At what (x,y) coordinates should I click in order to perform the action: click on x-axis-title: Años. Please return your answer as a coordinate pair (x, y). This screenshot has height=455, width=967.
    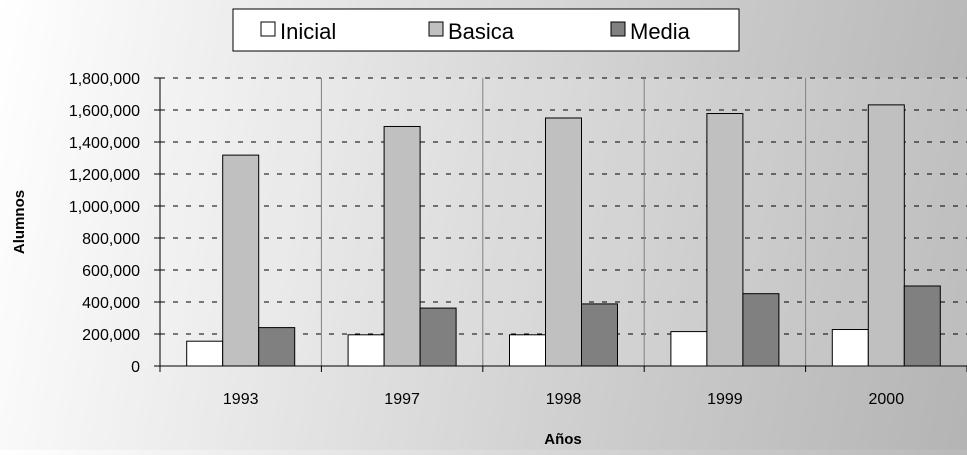
    Looking at the image, I should click on (563, 439).